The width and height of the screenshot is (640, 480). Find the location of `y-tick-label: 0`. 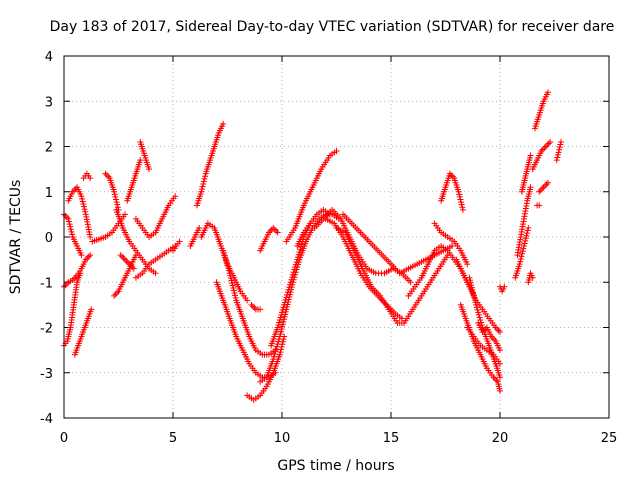

y-tick-label: 0 is located at coordinates (49, 238).